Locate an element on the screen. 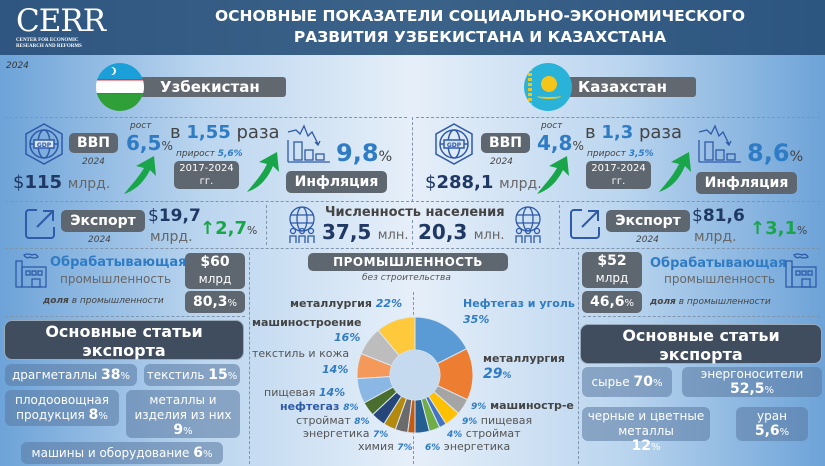  export-growth-kz: ↑3,1% is located at coordinates (779, 228).